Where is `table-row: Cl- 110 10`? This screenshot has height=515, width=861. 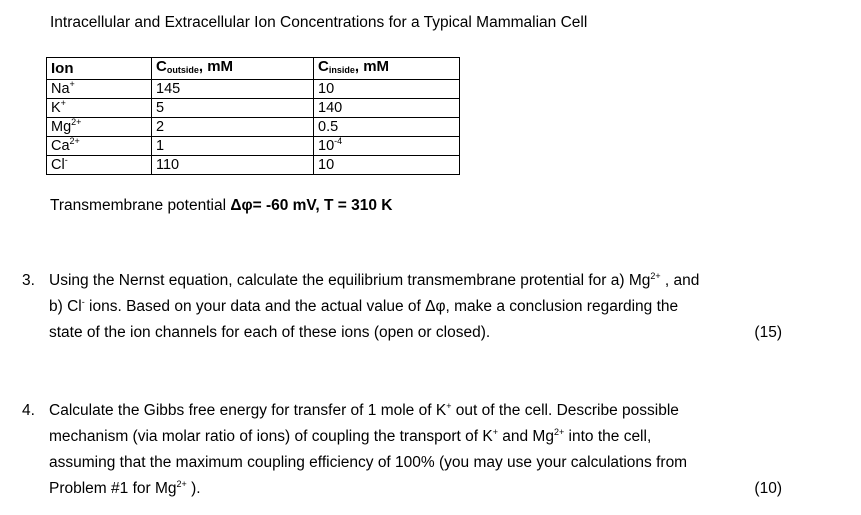
table-row: Cl- 110 10 is located at coordinates (253, 165).